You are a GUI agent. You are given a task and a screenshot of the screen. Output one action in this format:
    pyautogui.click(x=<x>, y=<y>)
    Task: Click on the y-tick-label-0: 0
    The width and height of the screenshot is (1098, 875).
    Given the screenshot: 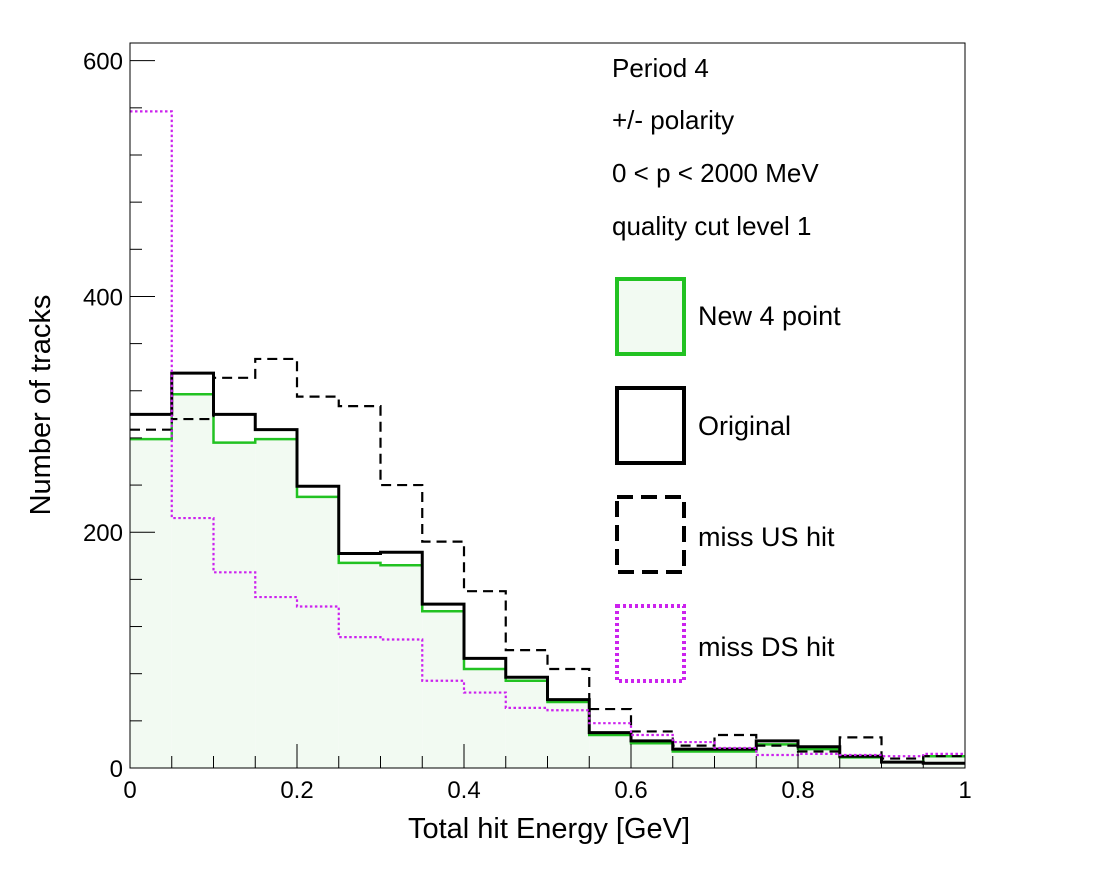 What is the action you would take?
    pyautogui.click(x=116, y=769)
    